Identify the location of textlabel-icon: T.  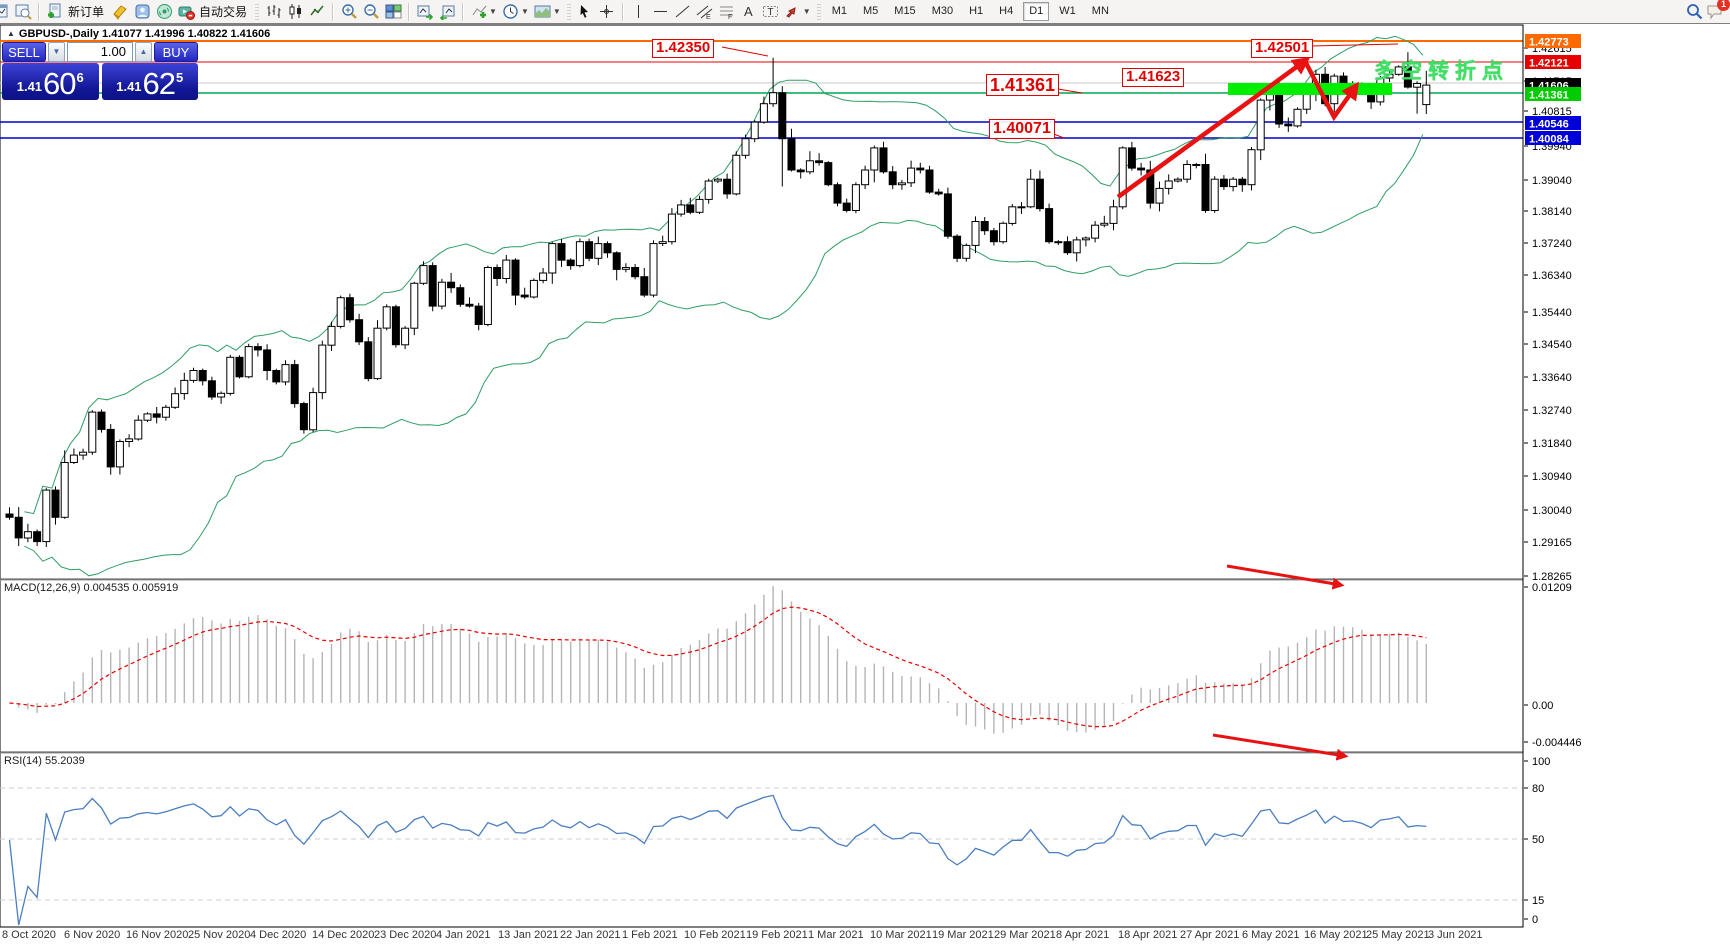
(771, 12).